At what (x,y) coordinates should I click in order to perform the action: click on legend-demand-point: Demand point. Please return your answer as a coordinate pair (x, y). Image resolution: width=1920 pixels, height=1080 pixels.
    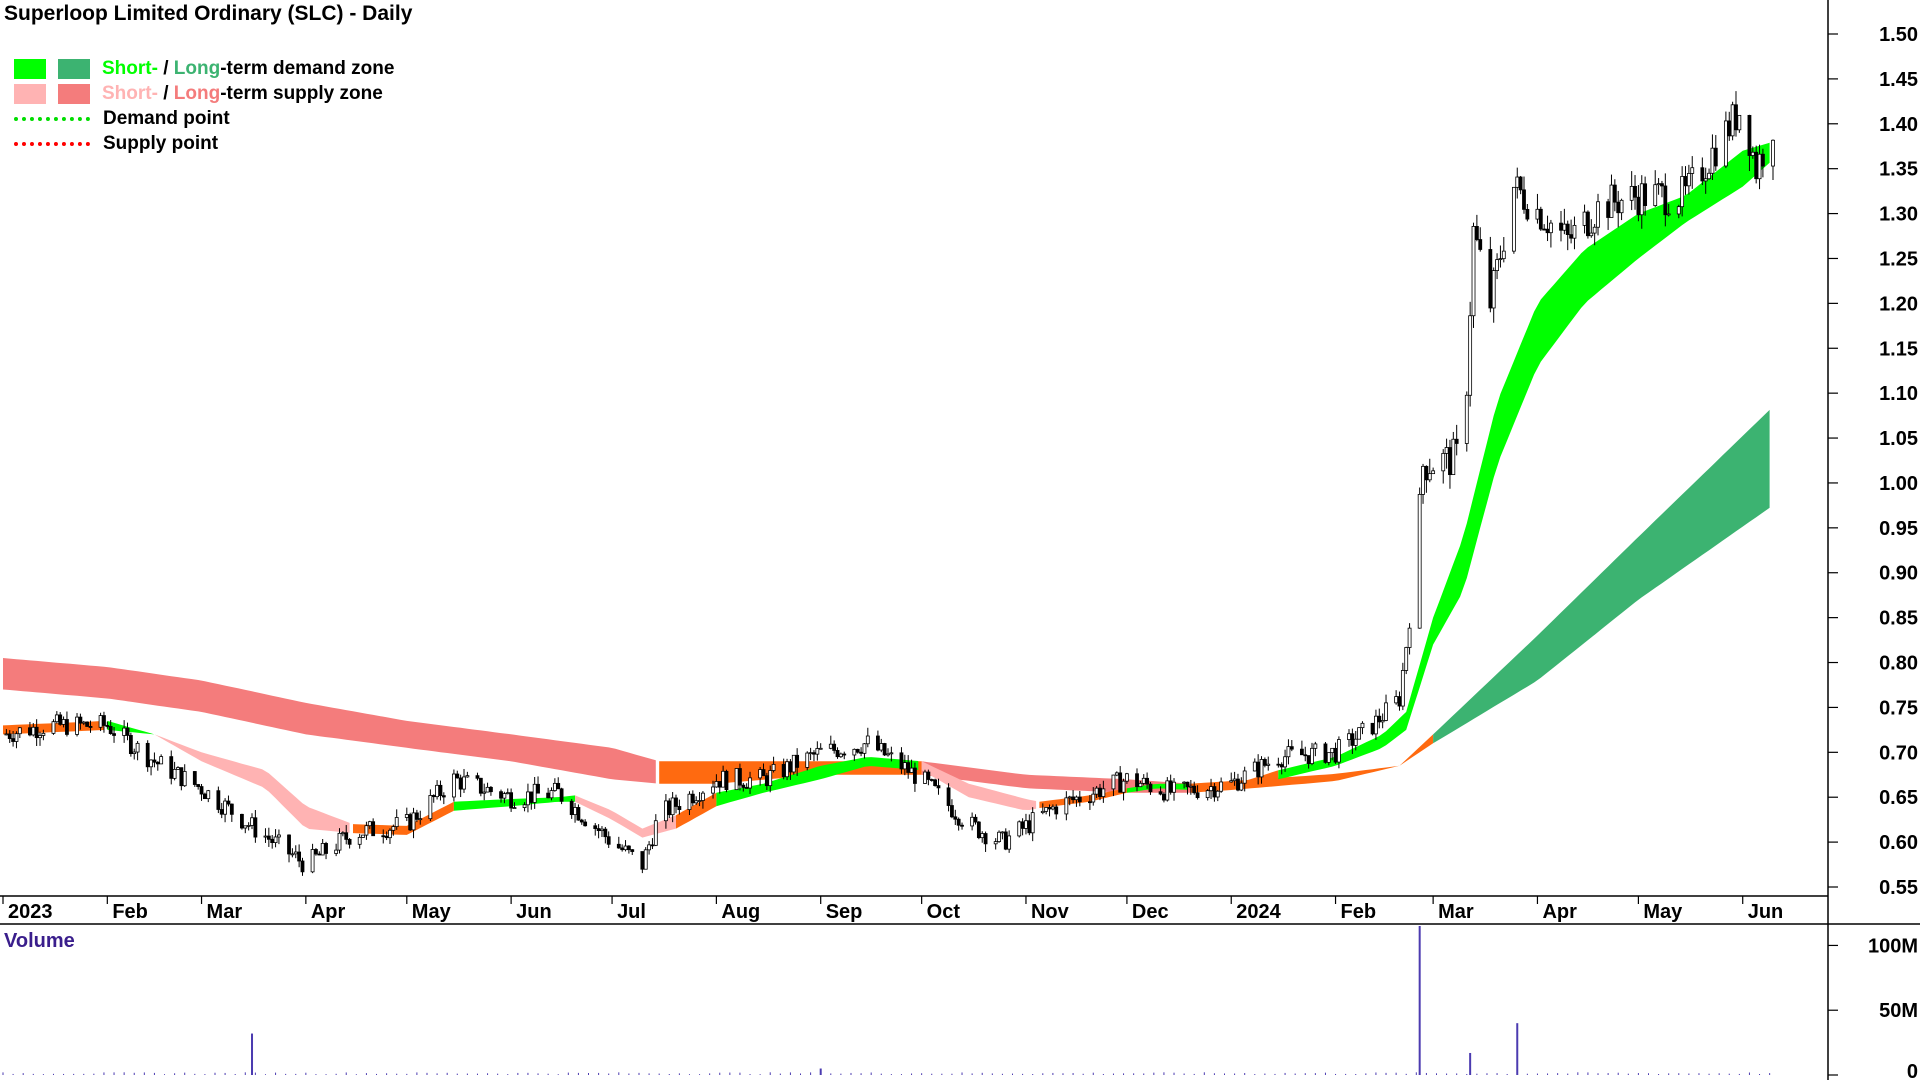
    Looking at the image, I should click on (204, 118).